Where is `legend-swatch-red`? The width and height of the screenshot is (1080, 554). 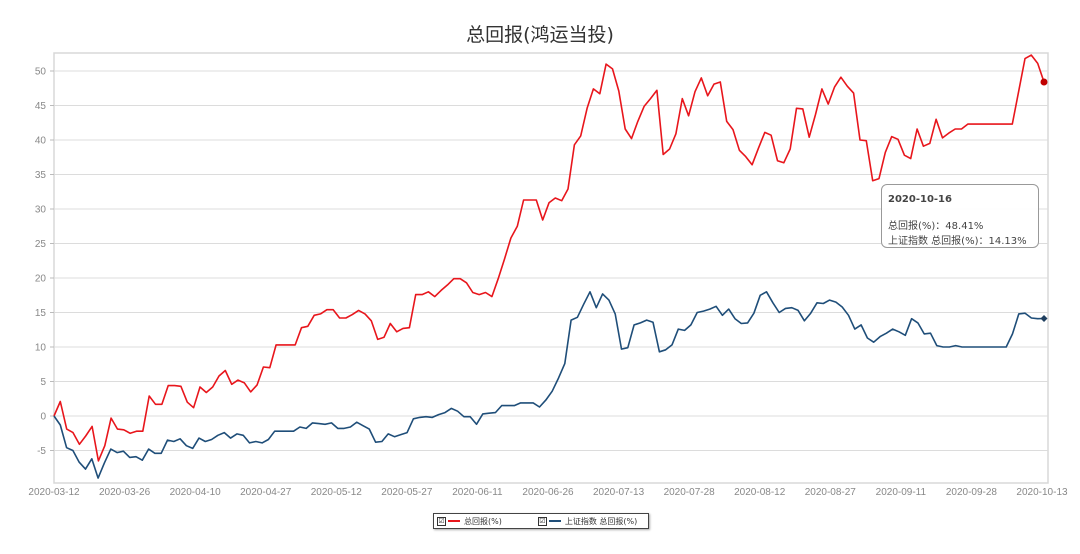
legend-swatch-red is located at coordinates (454, 521).